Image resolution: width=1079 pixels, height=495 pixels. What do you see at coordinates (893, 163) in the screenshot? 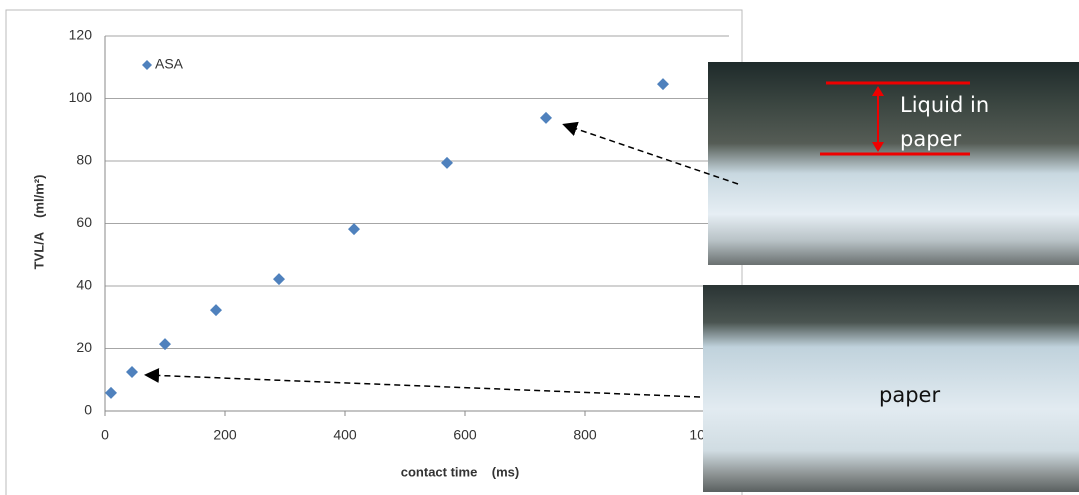
I see `photo-wet: Liquid in paper` at bounding box center [893, 163].